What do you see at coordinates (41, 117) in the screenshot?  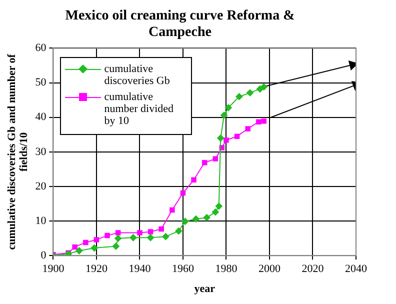 I see `y-tick-label: 40` at bounding box center [41, 117].